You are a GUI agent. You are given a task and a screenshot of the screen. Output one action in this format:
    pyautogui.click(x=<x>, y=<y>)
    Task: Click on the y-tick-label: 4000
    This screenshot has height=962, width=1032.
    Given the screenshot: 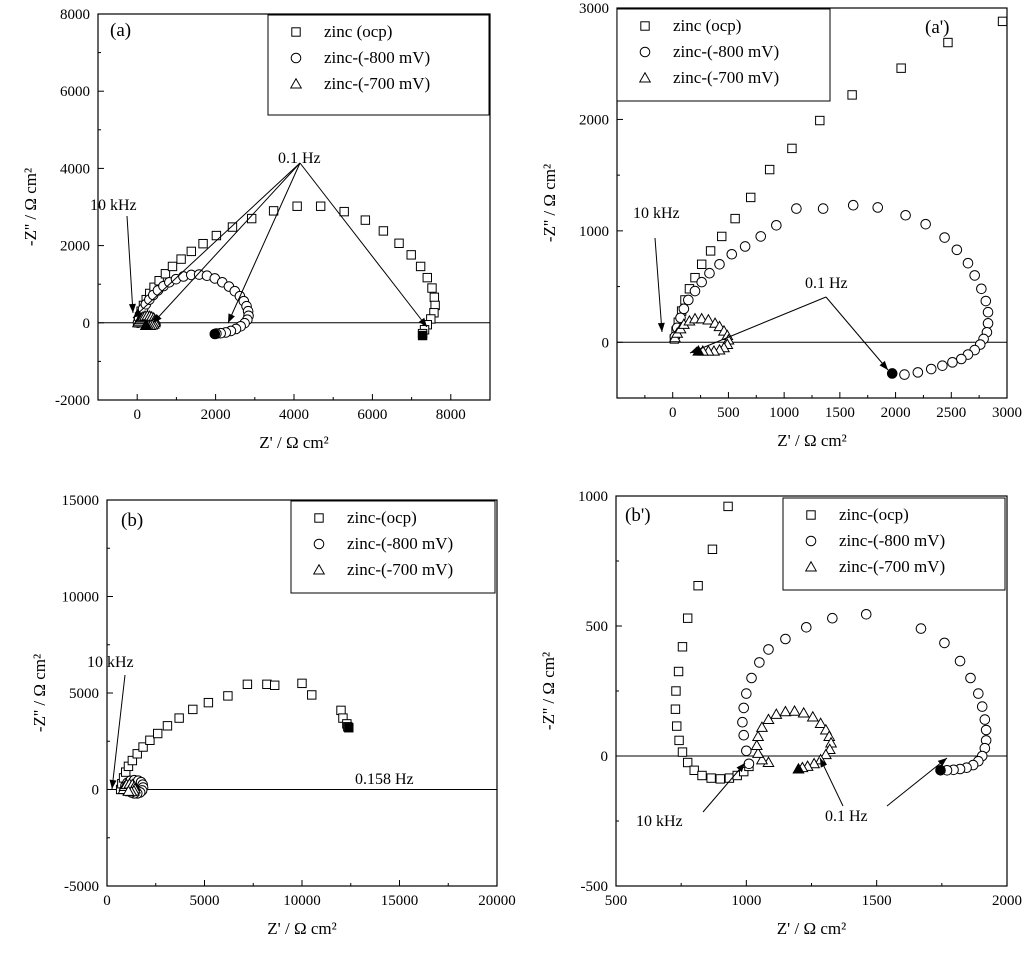 What is the action you would take?
    pyautogui.click(x=75, y=169)
    